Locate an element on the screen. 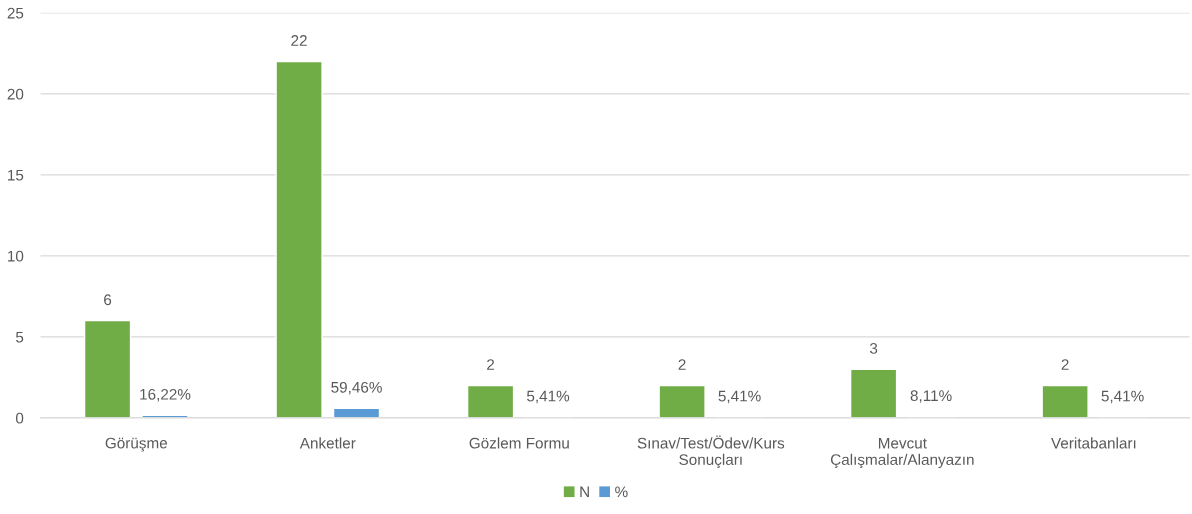  y-tick-label: 0 is located at coordinates (19, 418).